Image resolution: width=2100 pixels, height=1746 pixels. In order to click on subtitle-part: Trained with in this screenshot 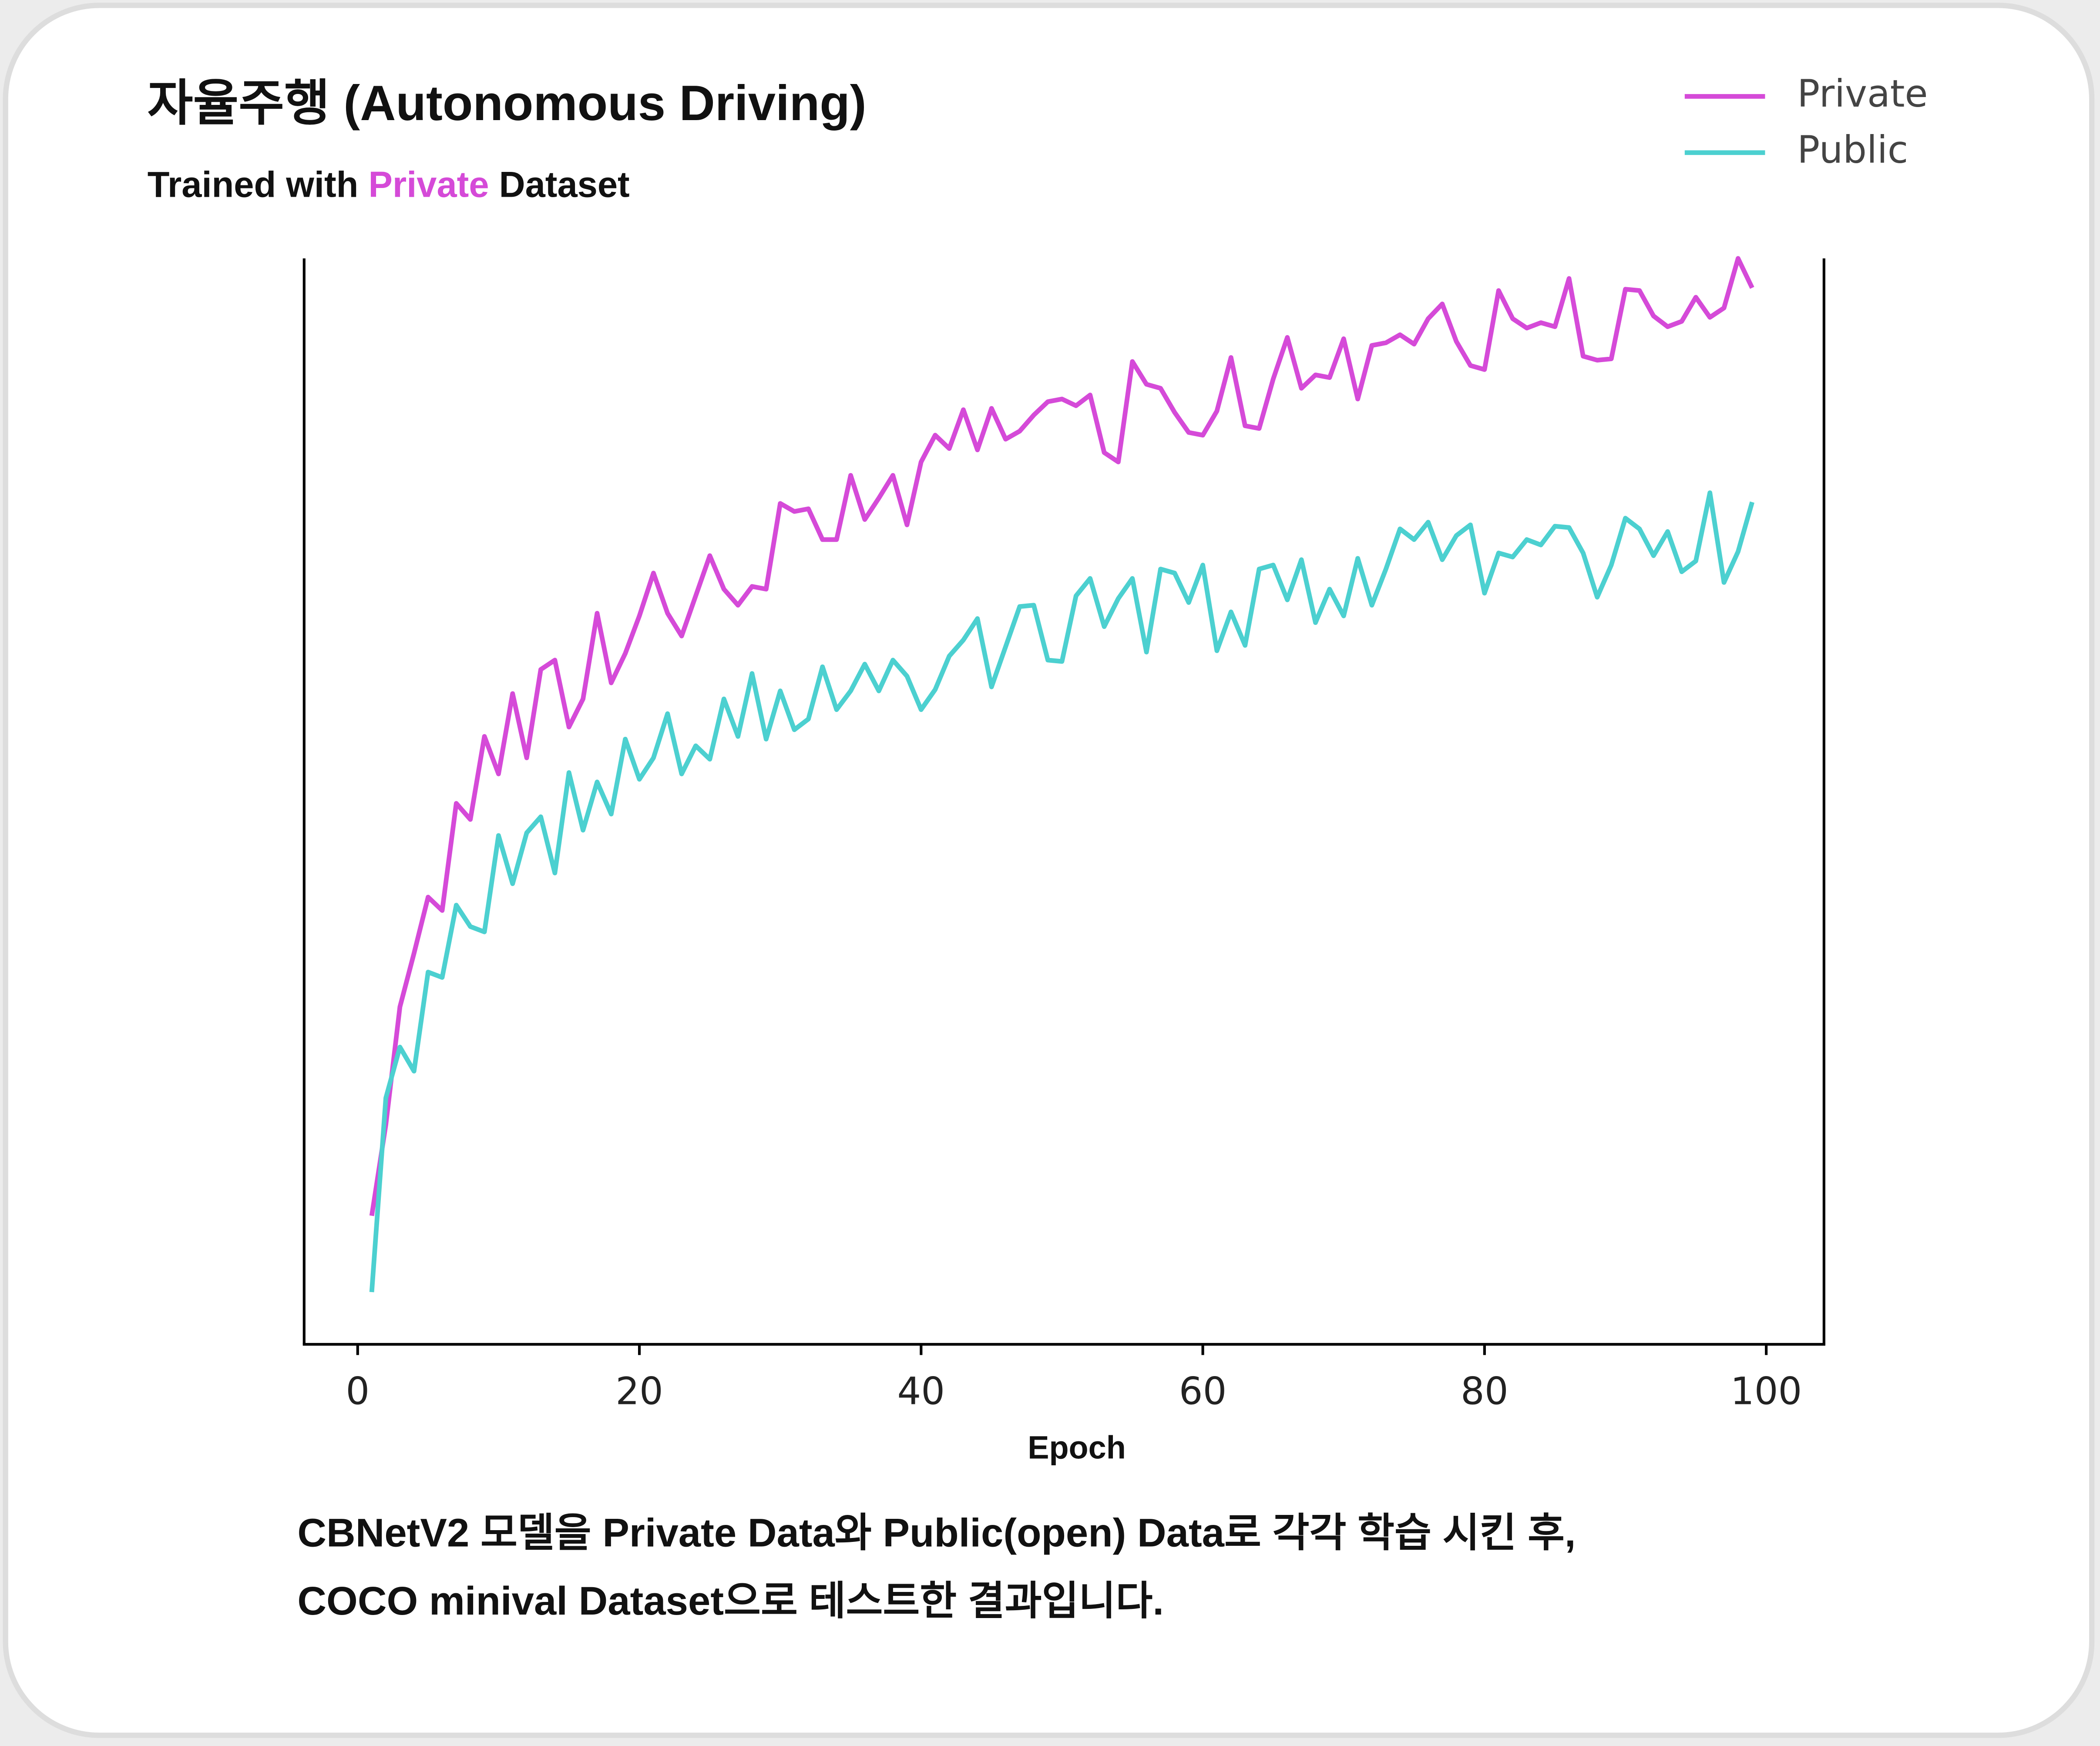, I will do `click(258, 185)`.